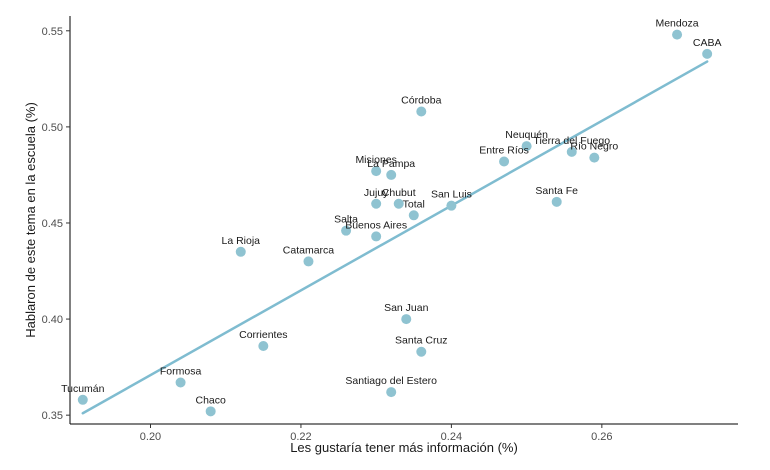 The width and height of the screenshot is (770, 470). Describe the element at coordinates (240, 241) in the screenshot. I see `data-point-label: La Rioja` at that location.